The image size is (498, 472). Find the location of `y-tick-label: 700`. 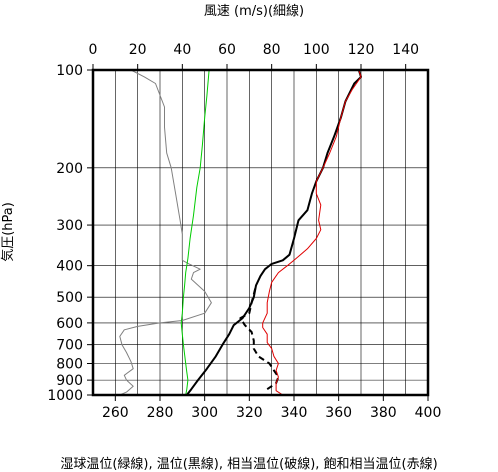

y-tick-label: 700 is located at coordinates (69, 346).